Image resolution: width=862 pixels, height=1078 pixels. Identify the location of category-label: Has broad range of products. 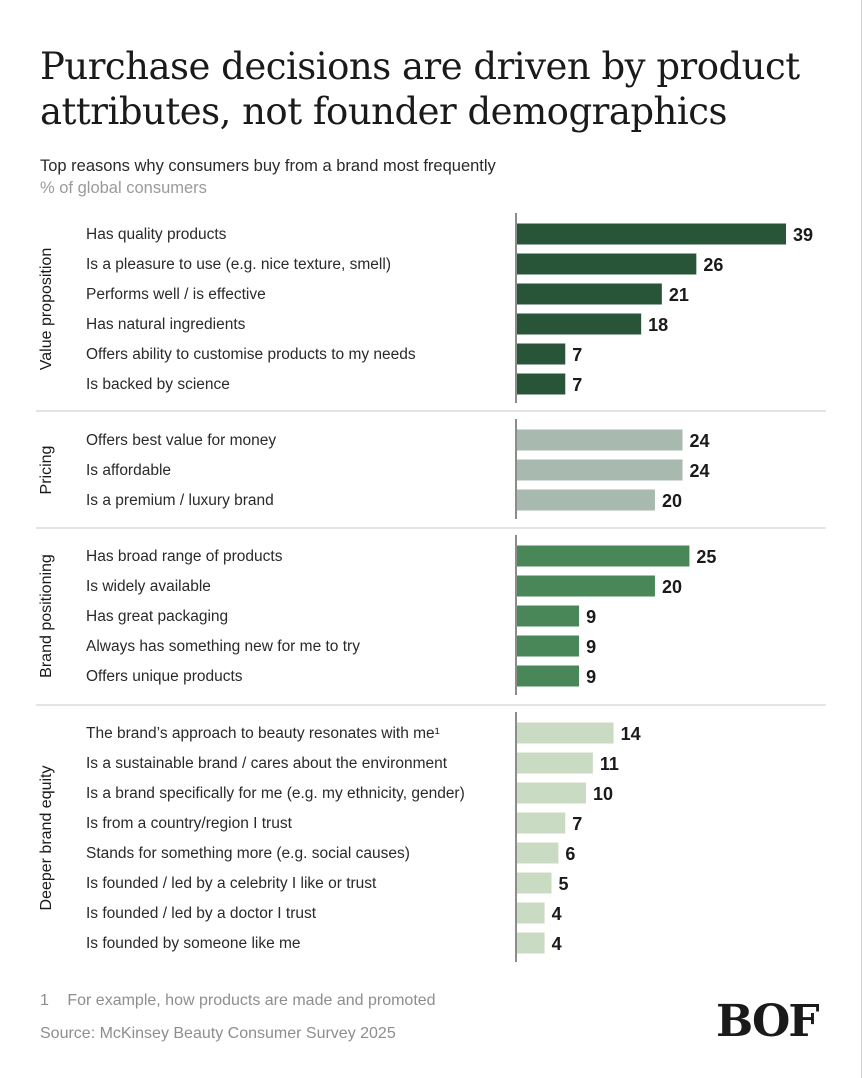
(184, 556).